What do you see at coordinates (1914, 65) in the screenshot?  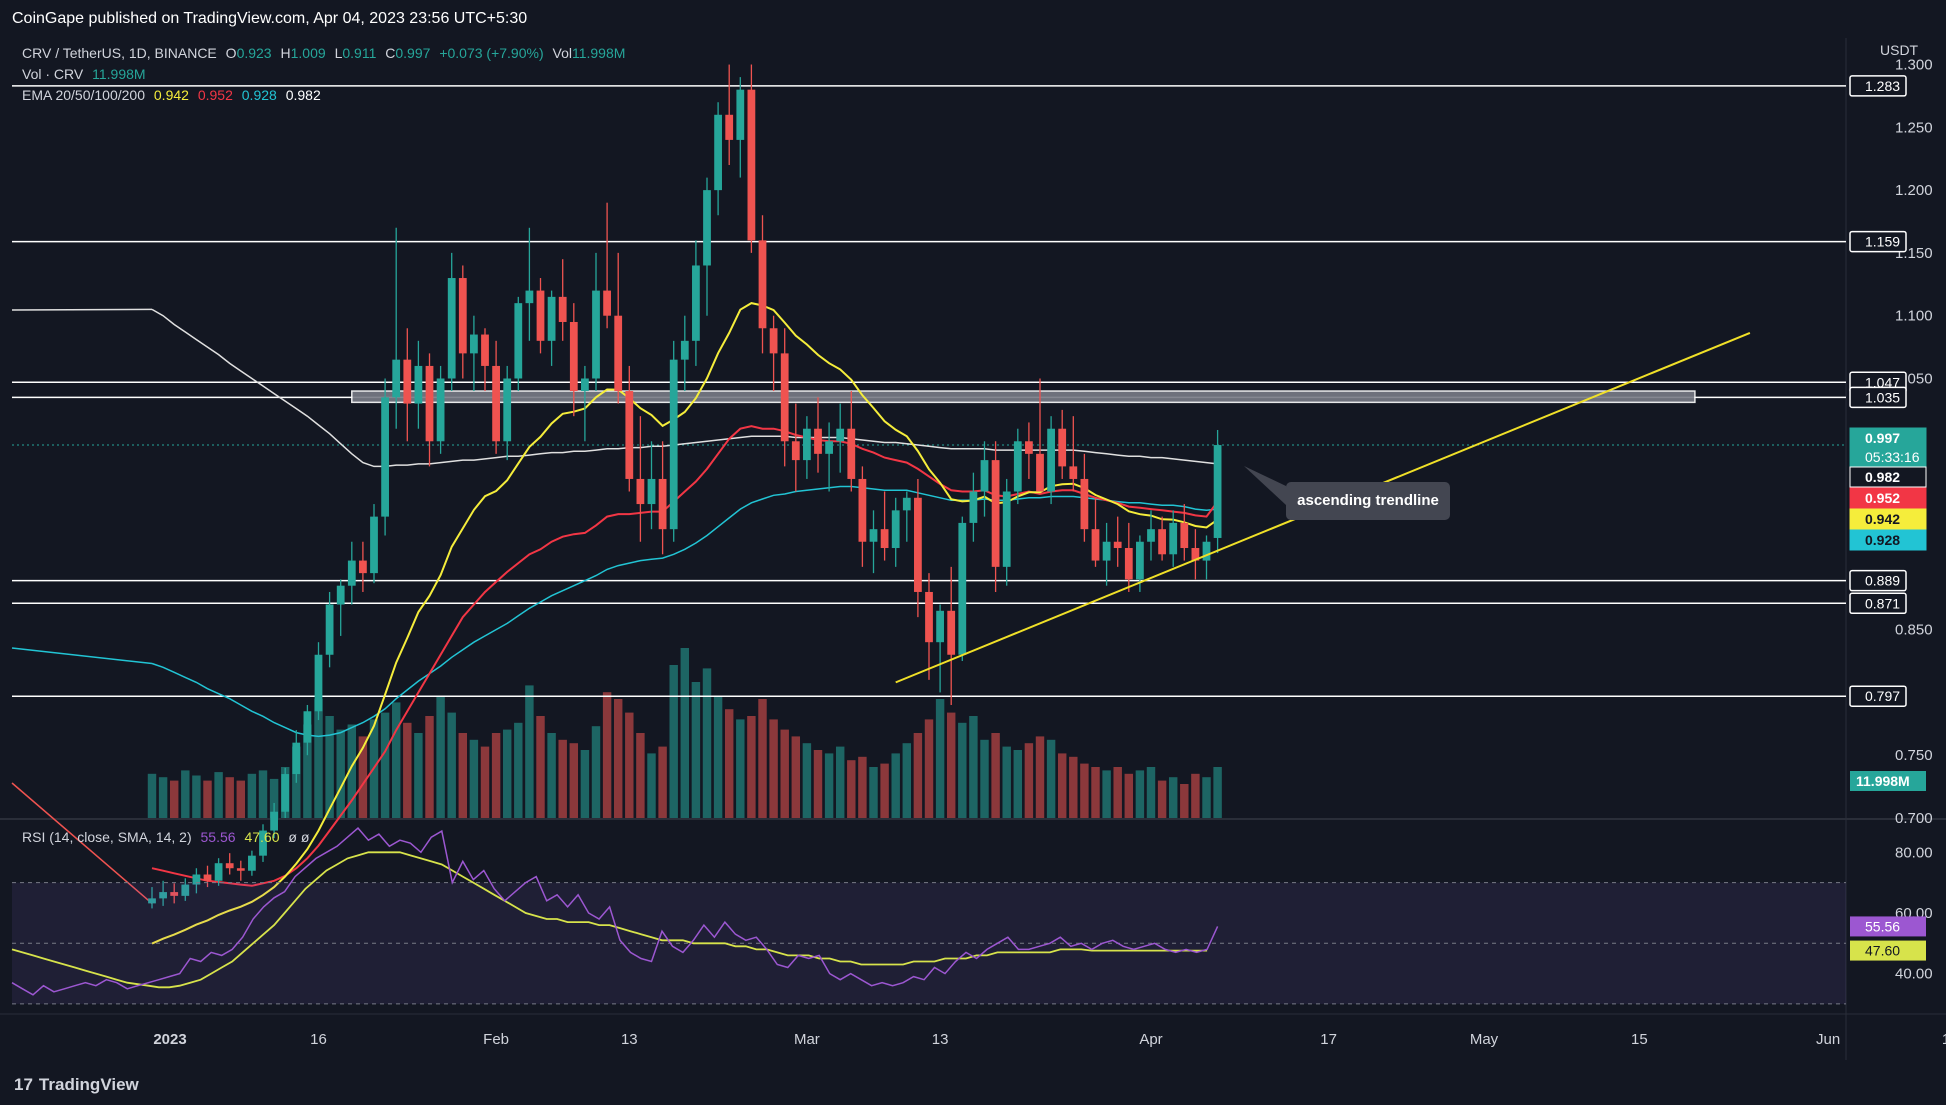 I see `price-tick-label: 1.300` at bounding box center [1914, 65].